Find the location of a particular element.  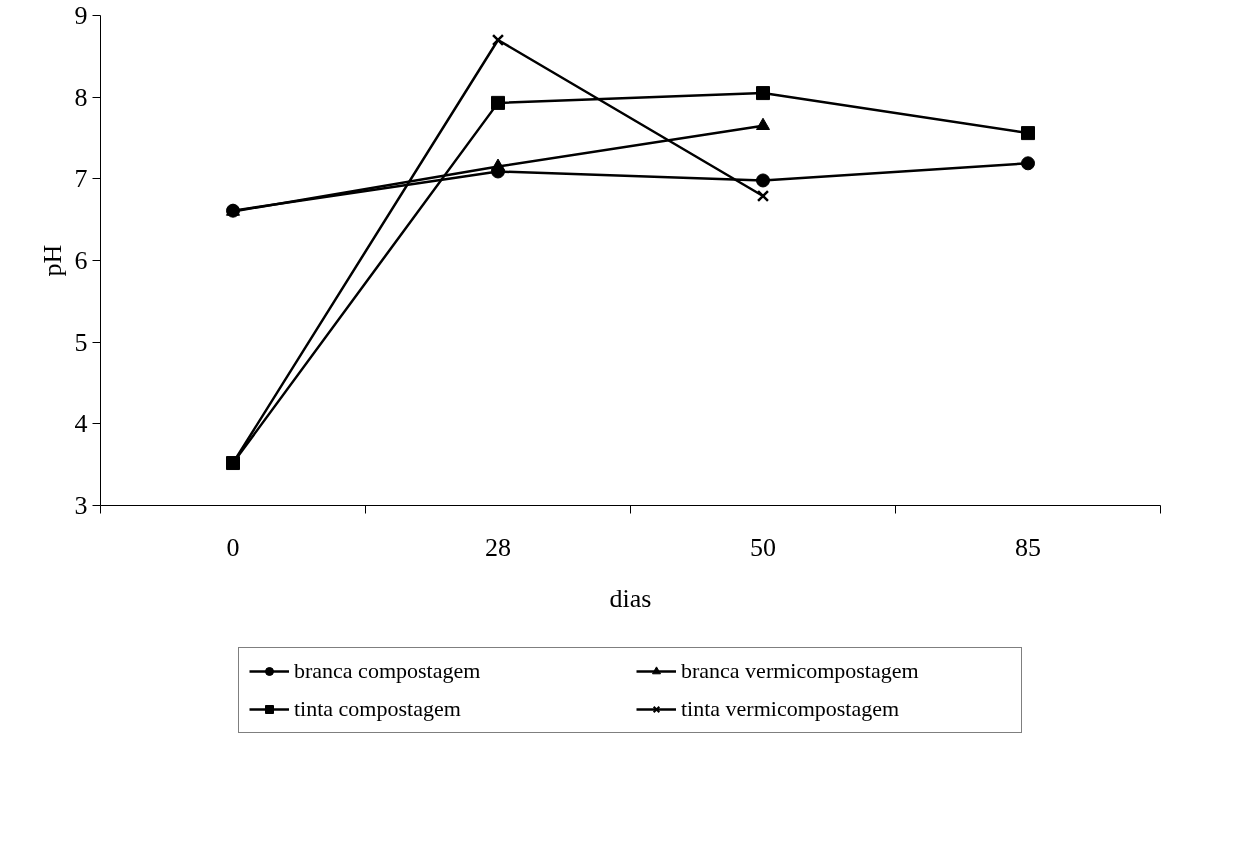

legend-label: tinta compostagem is located at coordinates (378, 709).